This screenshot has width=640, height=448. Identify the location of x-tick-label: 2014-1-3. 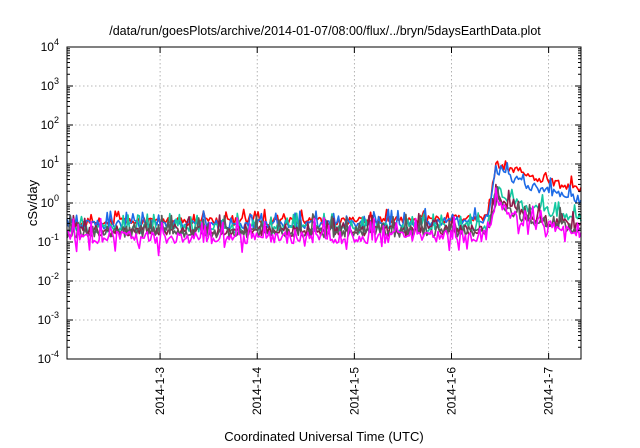
(160, 391).